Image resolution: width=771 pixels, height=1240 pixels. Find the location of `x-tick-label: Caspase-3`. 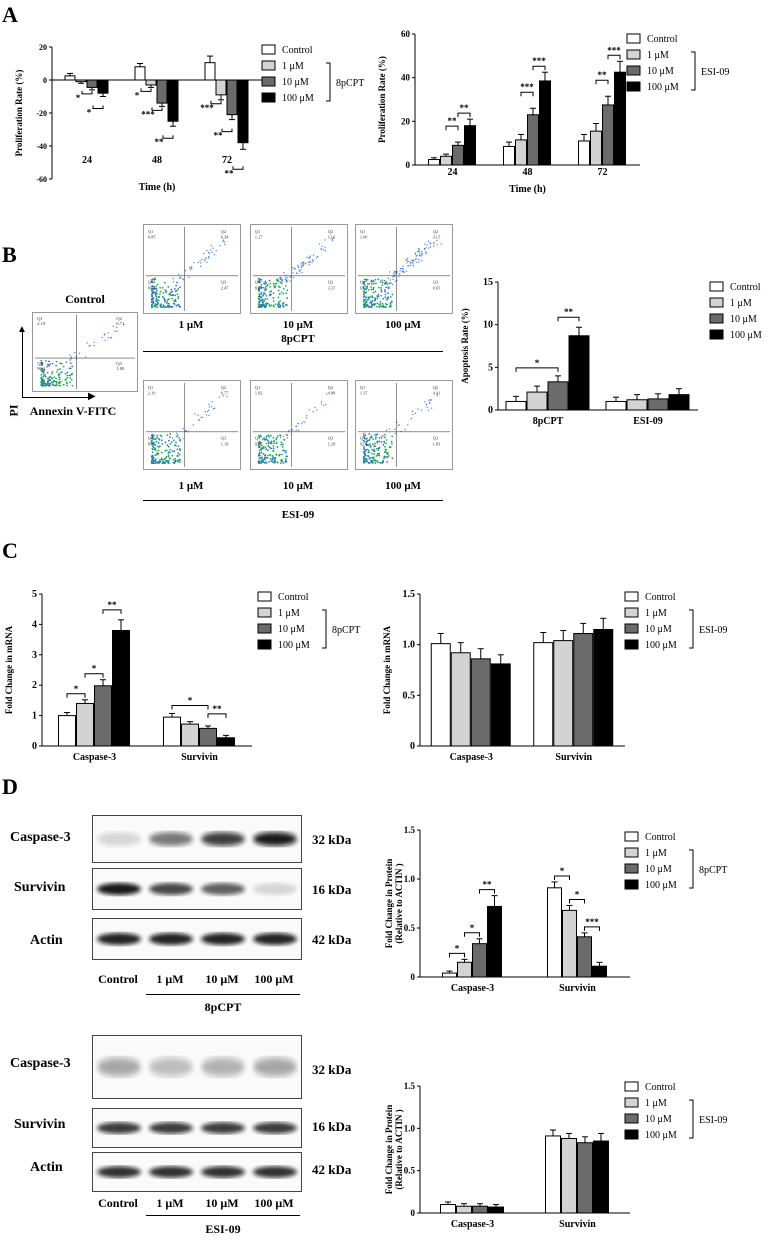

x-tick-label: Caspase-3 is located at coordinates (472, 1224).